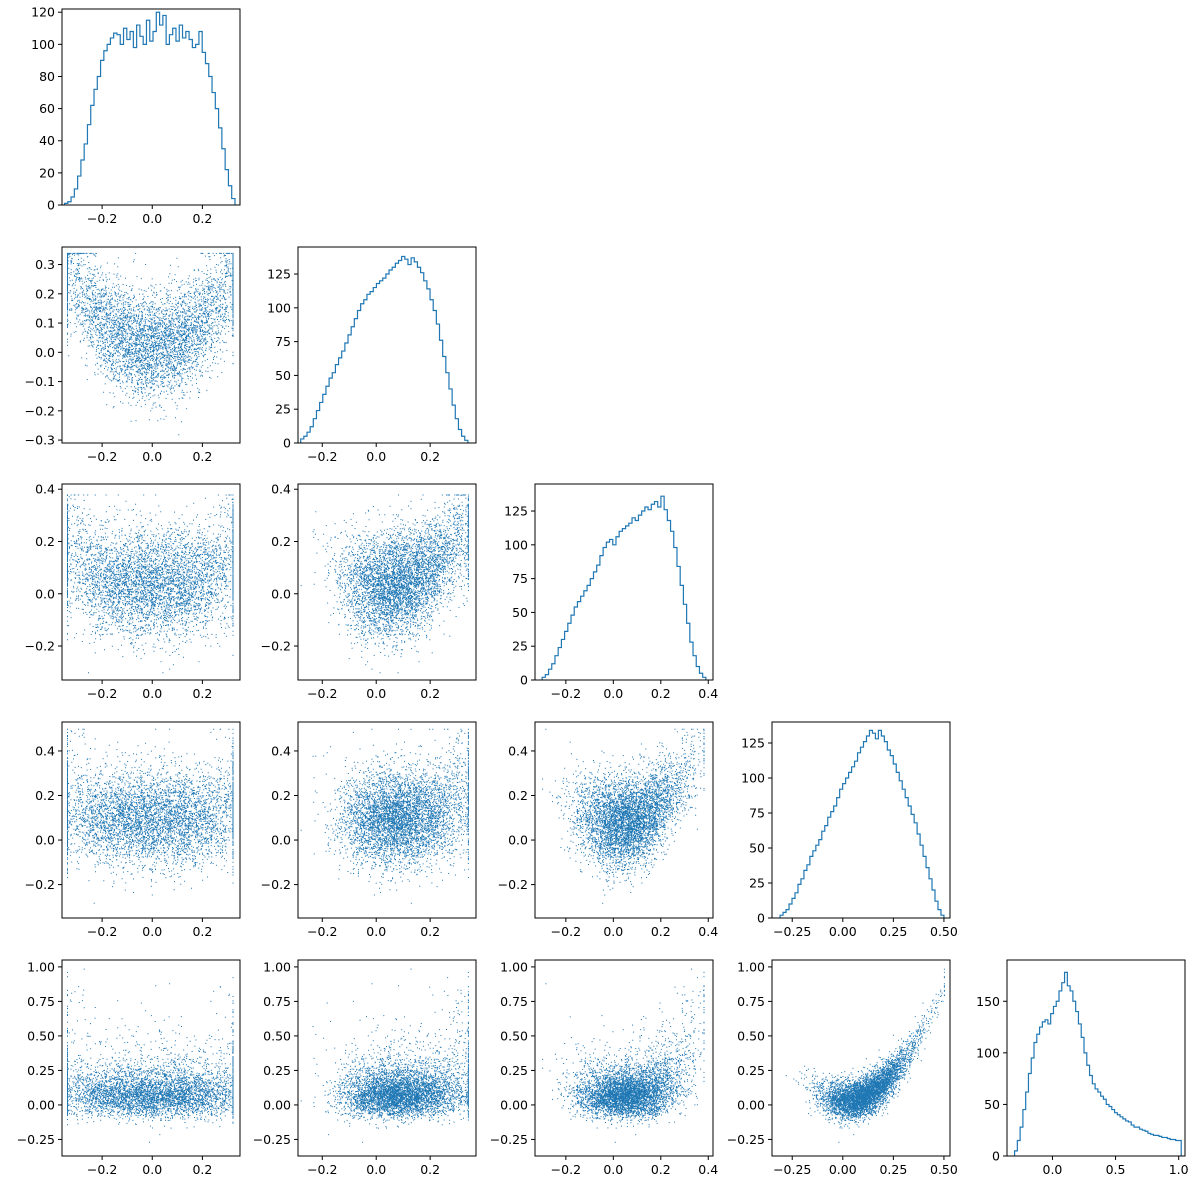 This screenshot has height=1189, width=1198. What do you see at coordinates (893, 931) in the screenshot?
I see `x-tick-label: 0.25` at bounding box center [893, 931].